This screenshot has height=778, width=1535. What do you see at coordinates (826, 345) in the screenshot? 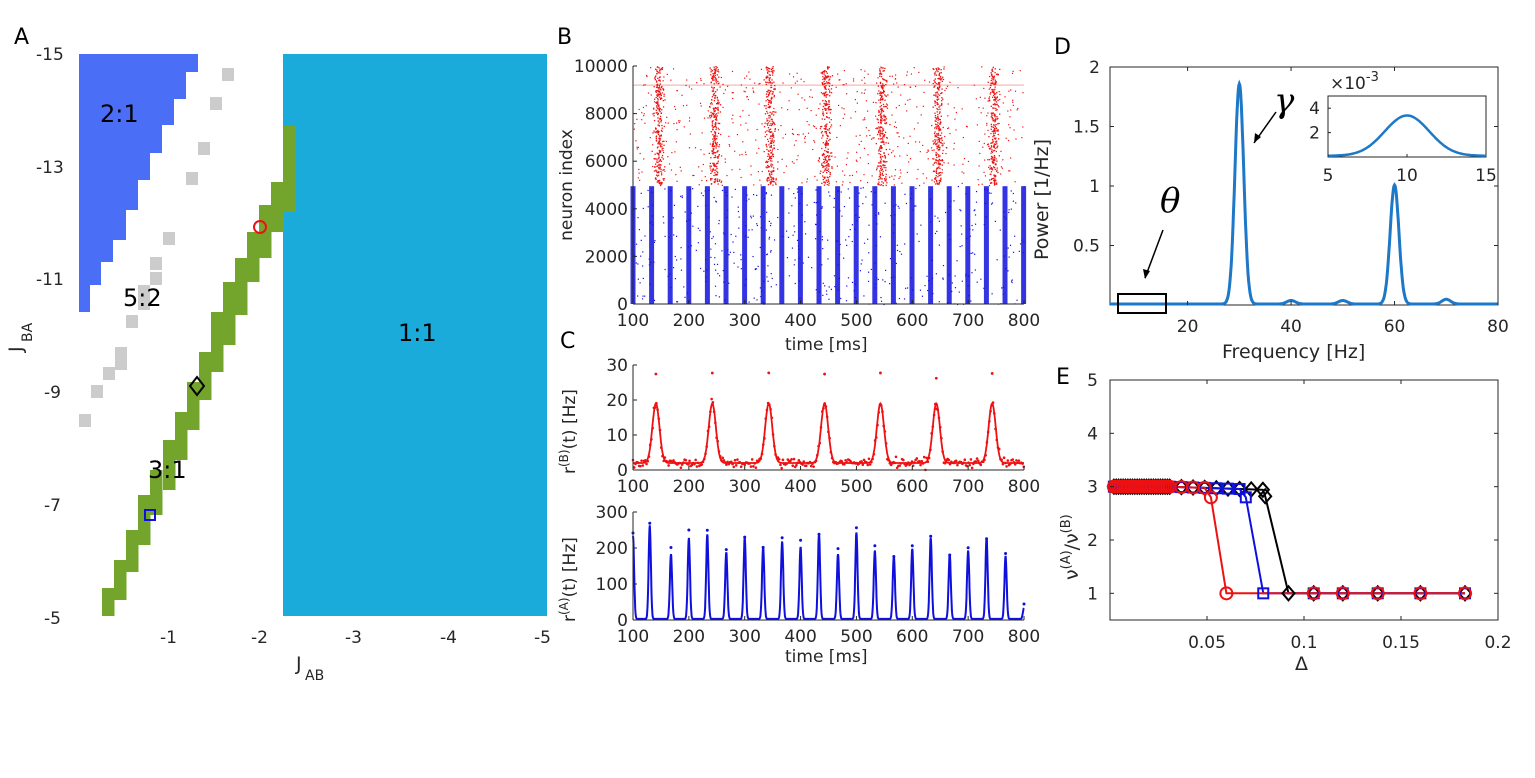
I see `b-xlabel: time [ms]` at bounding box center [826, 345].